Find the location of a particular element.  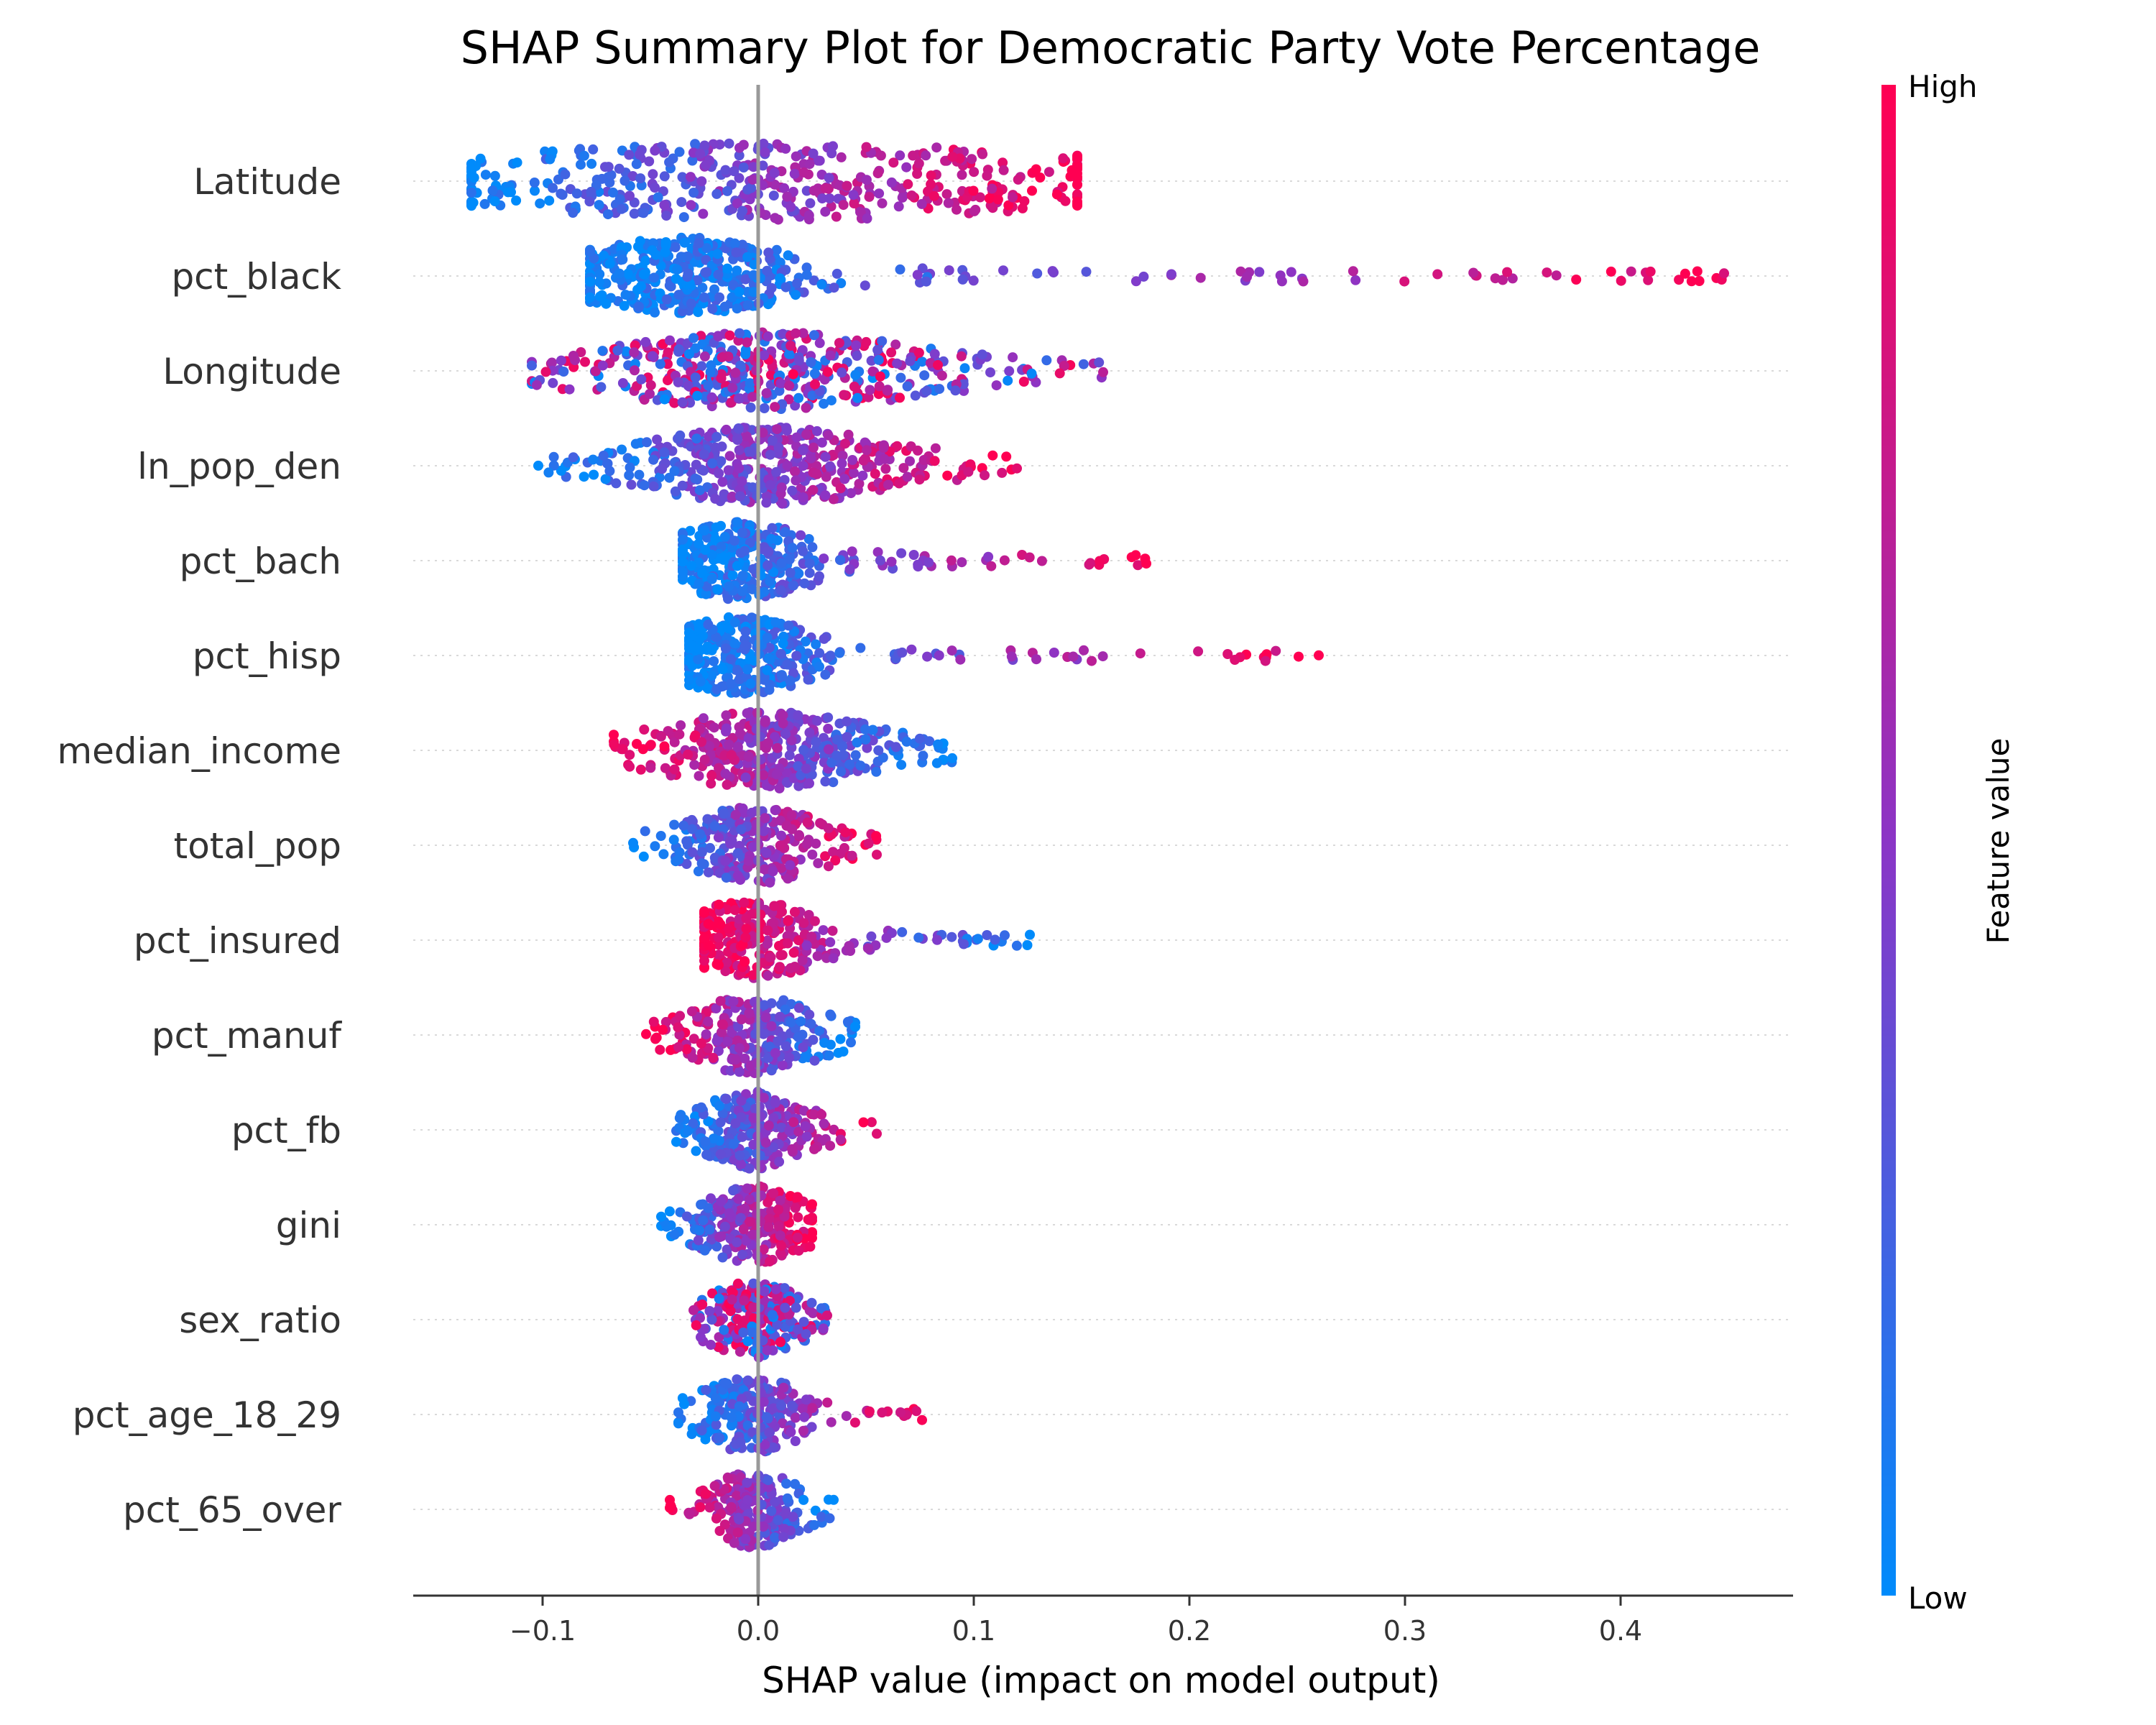

x-axis: −0.1 0.0 0.1 0.2 0.3 0.4 is located at coordinates (1103, 1620).